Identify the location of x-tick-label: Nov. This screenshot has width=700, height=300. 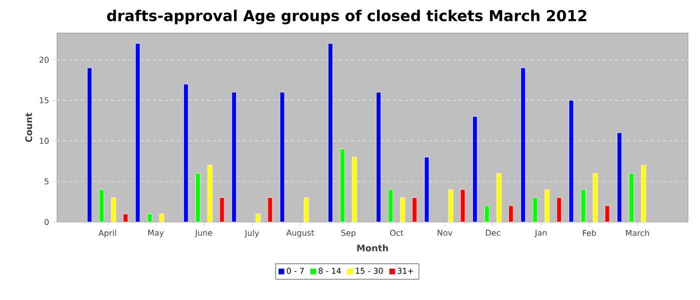
(445, 233).